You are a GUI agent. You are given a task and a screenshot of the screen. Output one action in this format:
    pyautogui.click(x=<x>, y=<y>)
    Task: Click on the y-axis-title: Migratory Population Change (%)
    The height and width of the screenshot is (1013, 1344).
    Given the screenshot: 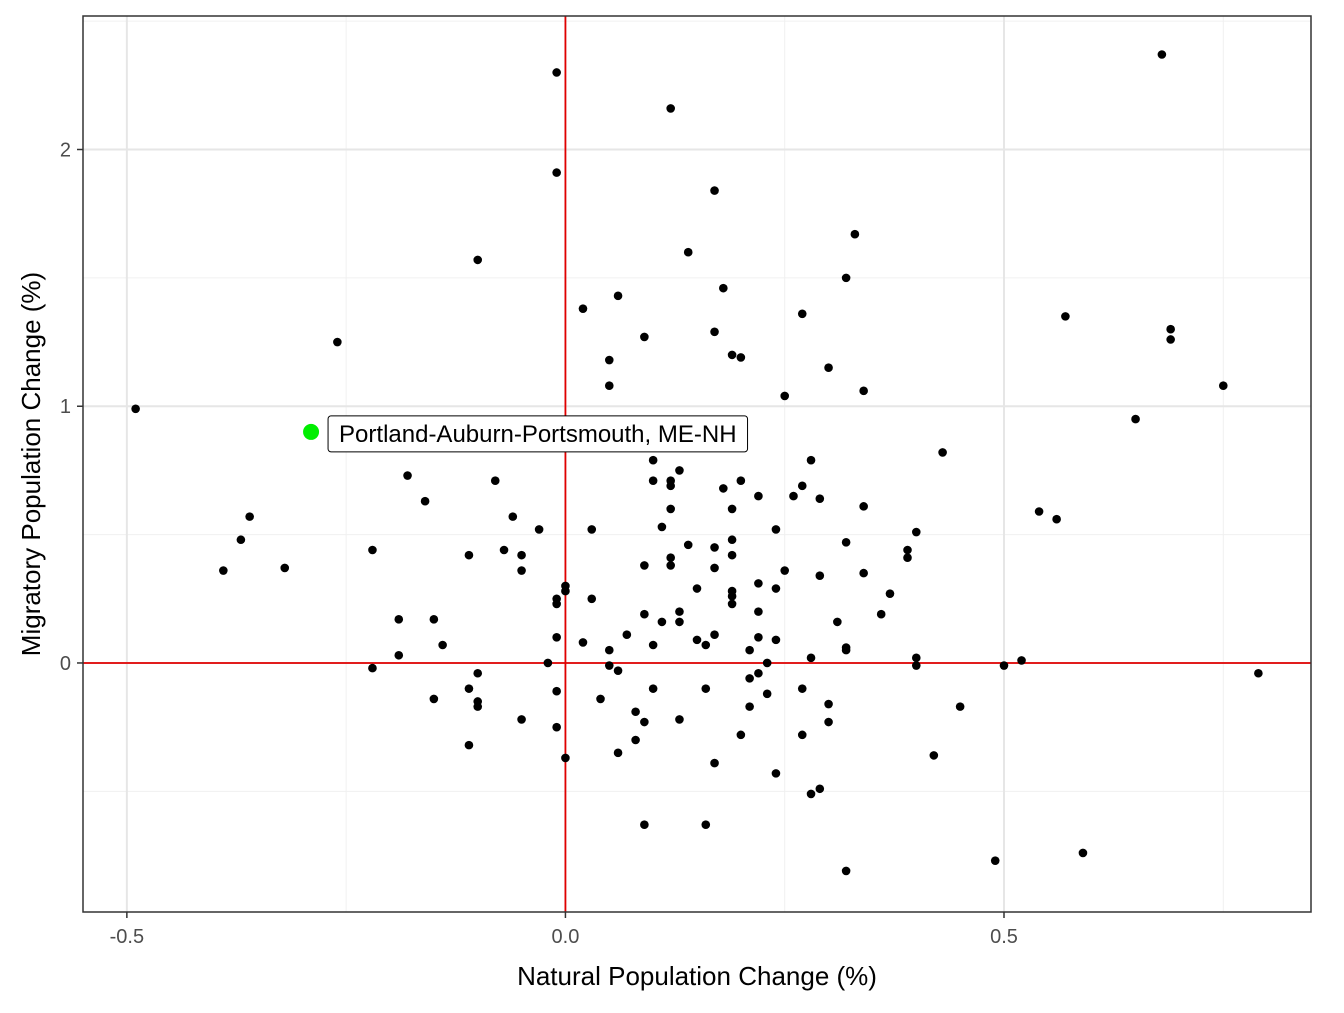 What is the action you would take?
    pyautogui.click(x=31, y=464)
    